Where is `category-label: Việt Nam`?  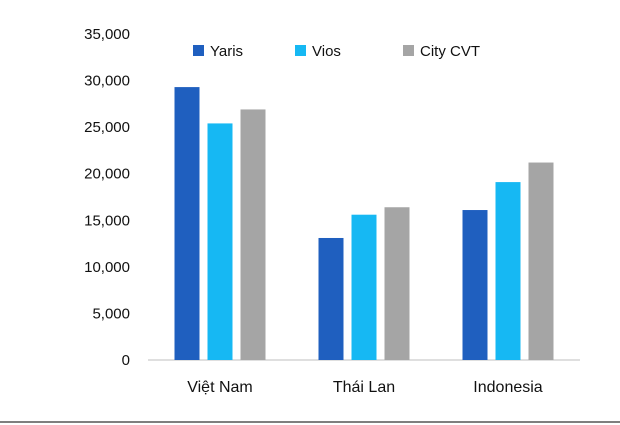 category-label: Việt Nam is located at coordinates (220, 387).